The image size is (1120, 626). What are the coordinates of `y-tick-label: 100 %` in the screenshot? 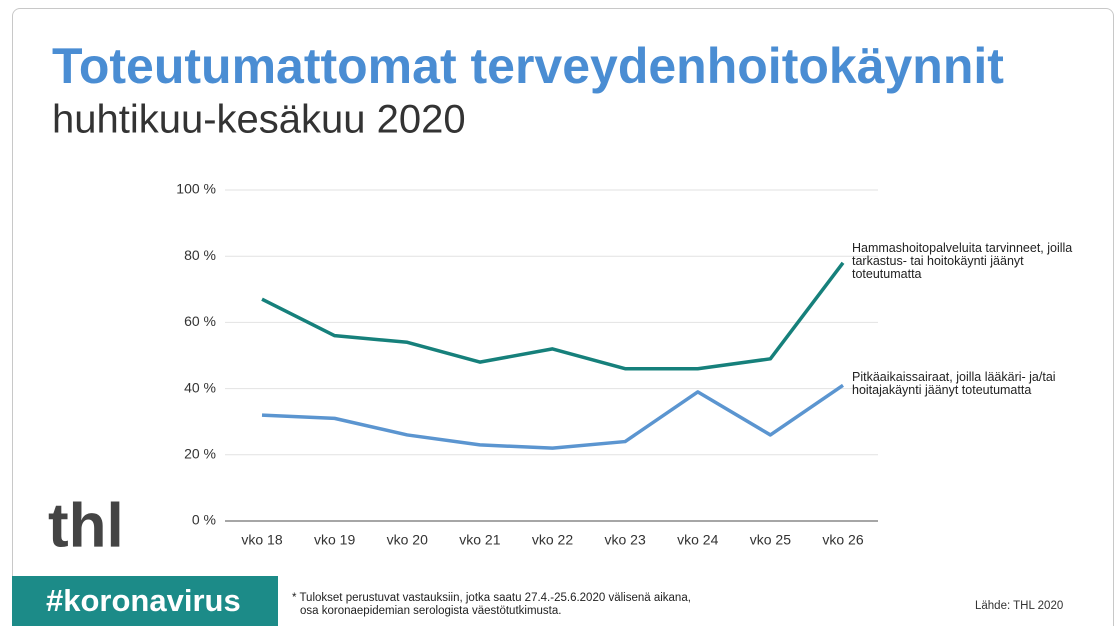 It's located at (196, 189).